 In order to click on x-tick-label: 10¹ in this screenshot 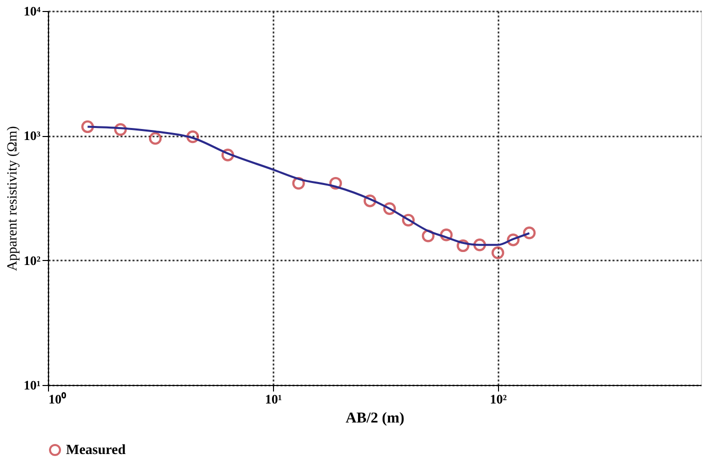, I will do `click(273, 399)`.